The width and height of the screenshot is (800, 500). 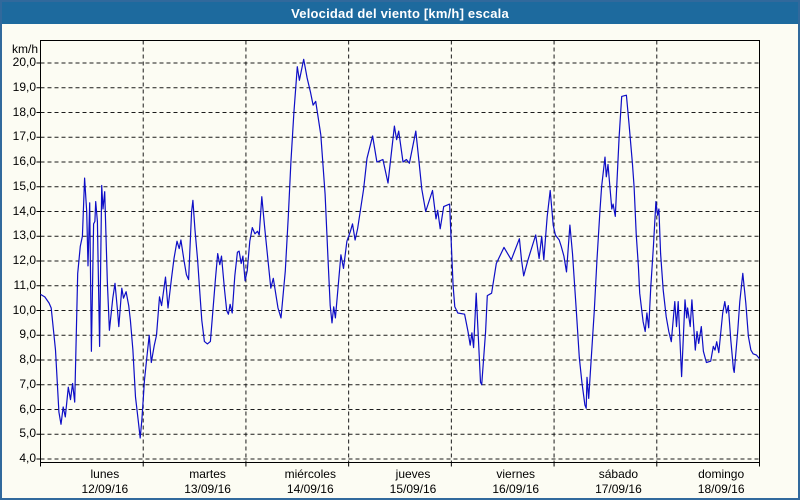 I want to click on y-tick-label: 7,0, so click(x=27, y=383).